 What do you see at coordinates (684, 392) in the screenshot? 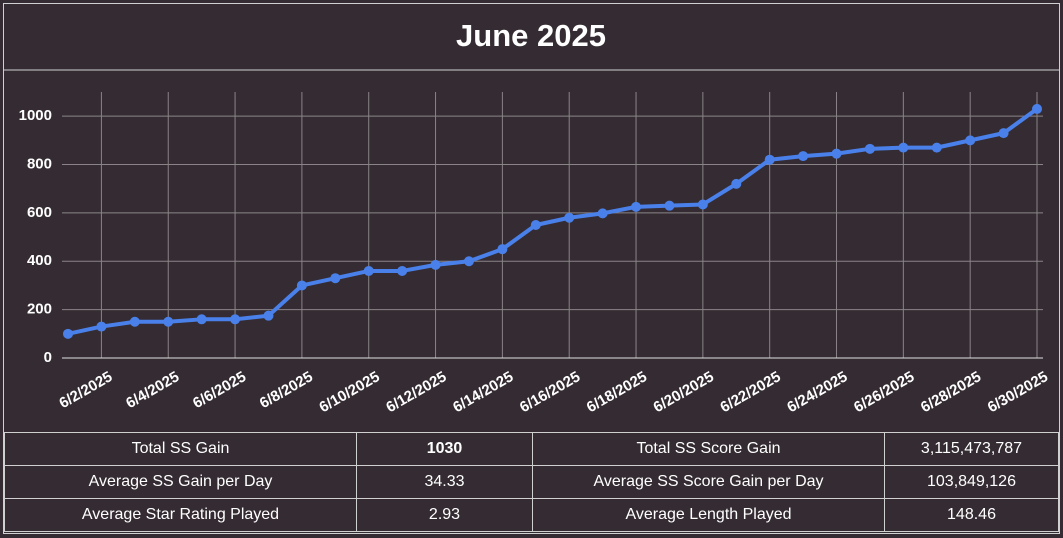
I see `x-tick-label: 6/20/2025` at bounding box center [684, 392].